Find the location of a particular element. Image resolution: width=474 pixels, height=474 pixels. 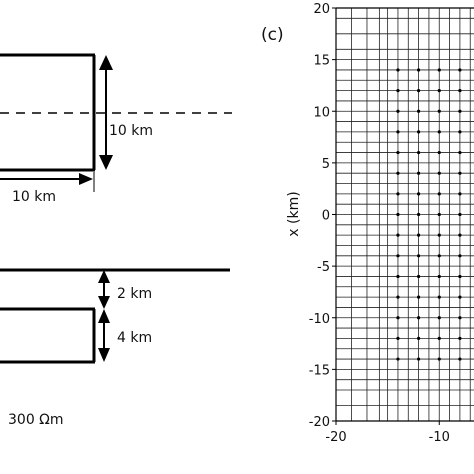

height-arrowhead-top is located at coordinates (106, 62).